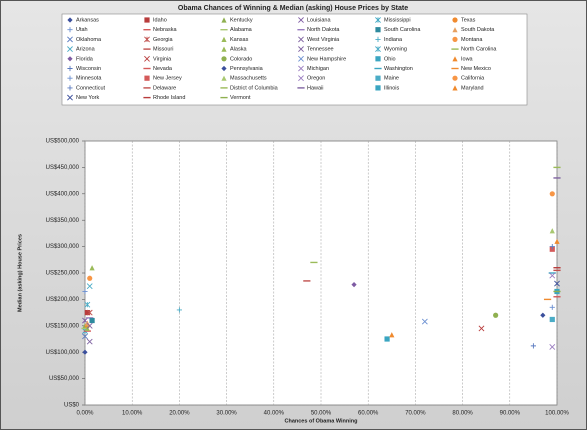  Describe the element at coordinates (238, 50) in the screenshot. I see `legend-label: Alaska` at that location.